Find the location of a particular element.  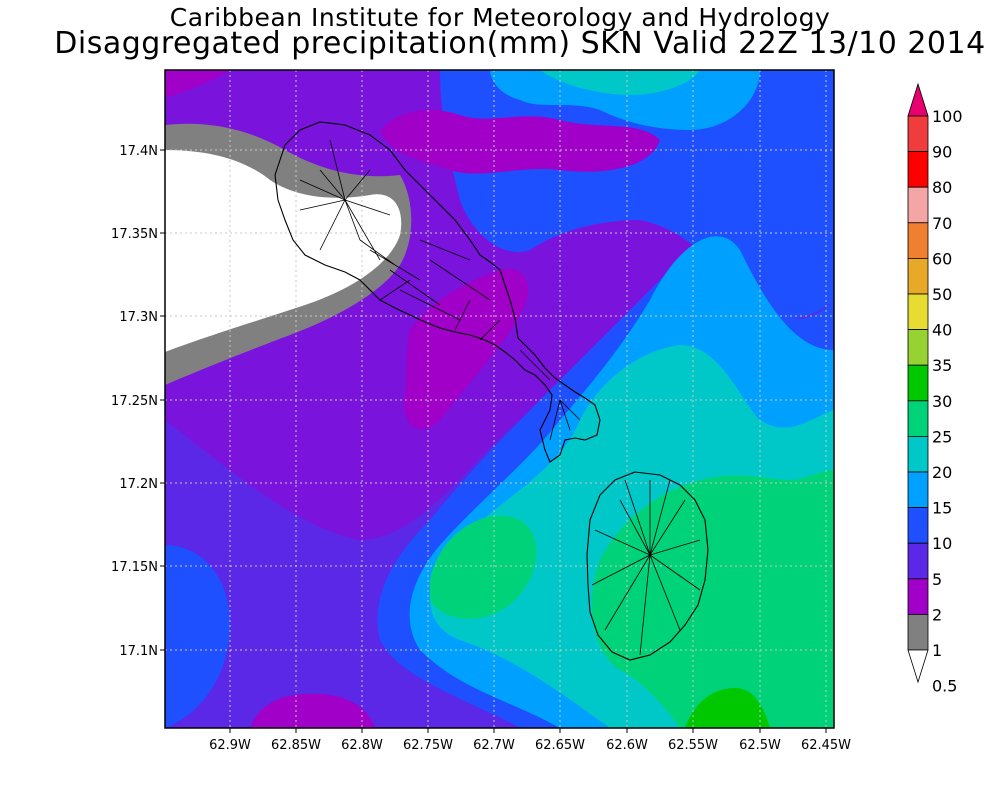

island-drainage-nevis is located at coordinates (646, 567).